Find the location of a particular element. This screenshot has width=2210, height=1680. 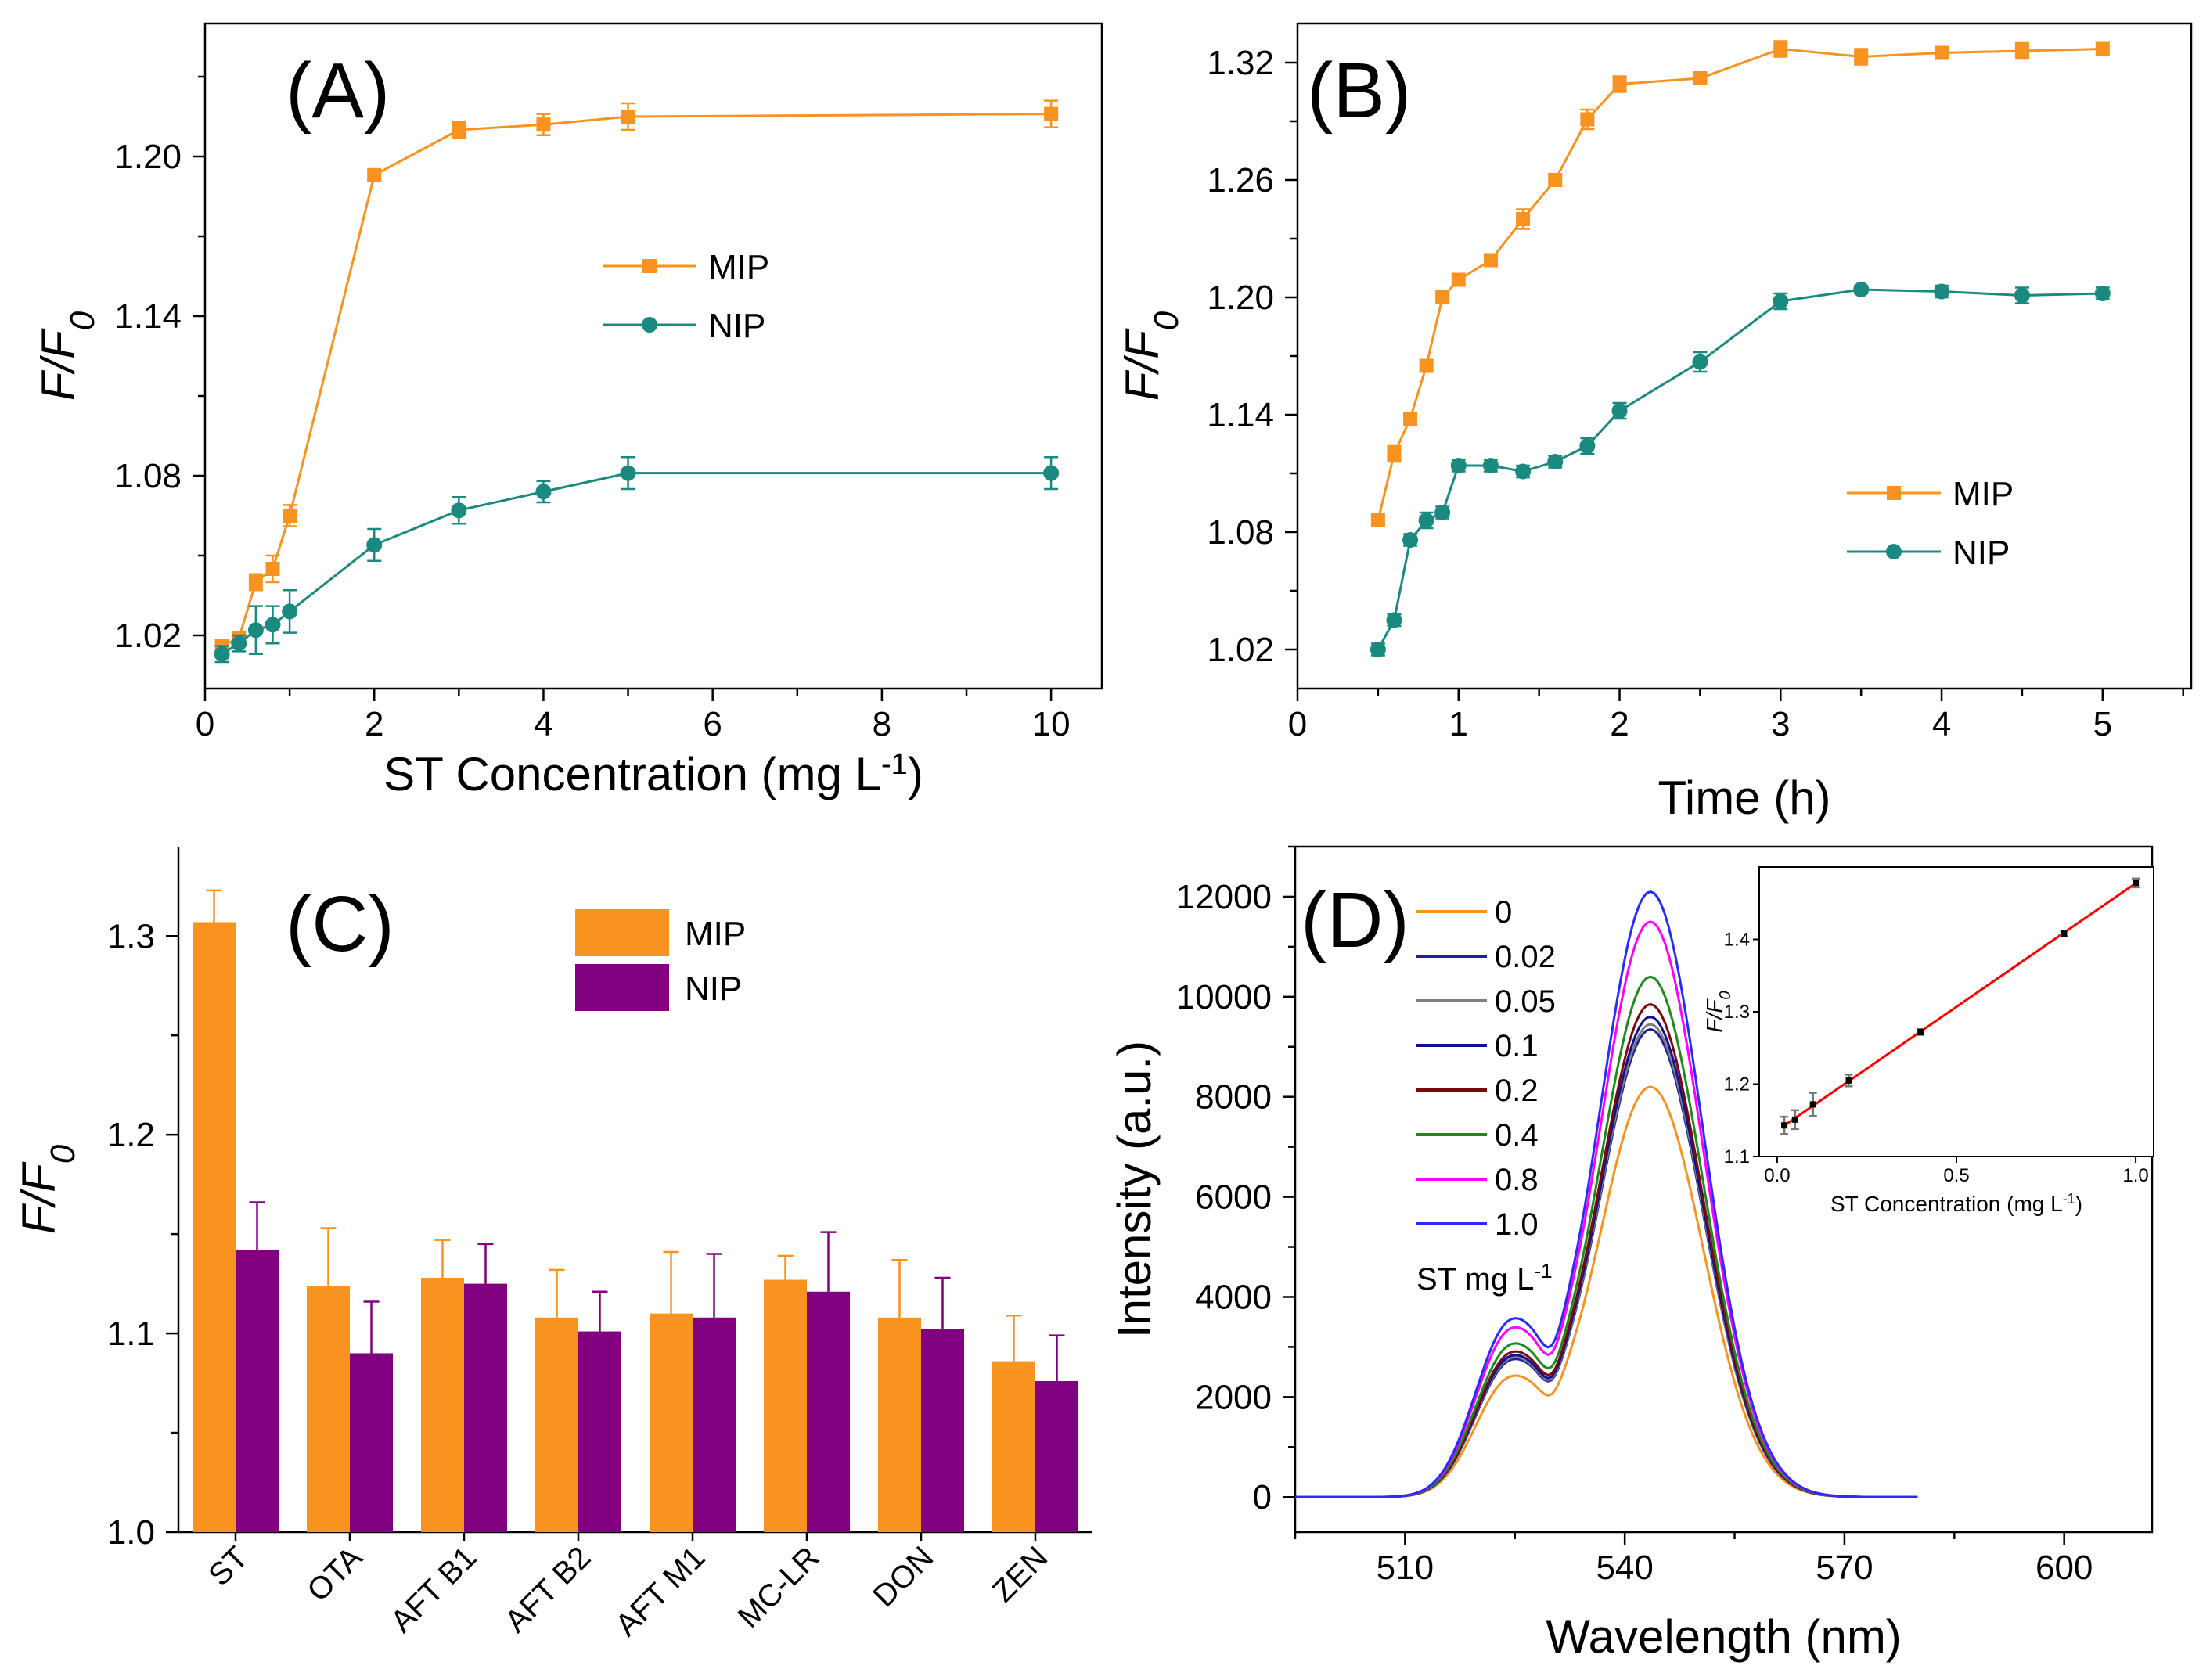

inset-x-label-superscript: -1 is located at coordinates (2069, 1199).